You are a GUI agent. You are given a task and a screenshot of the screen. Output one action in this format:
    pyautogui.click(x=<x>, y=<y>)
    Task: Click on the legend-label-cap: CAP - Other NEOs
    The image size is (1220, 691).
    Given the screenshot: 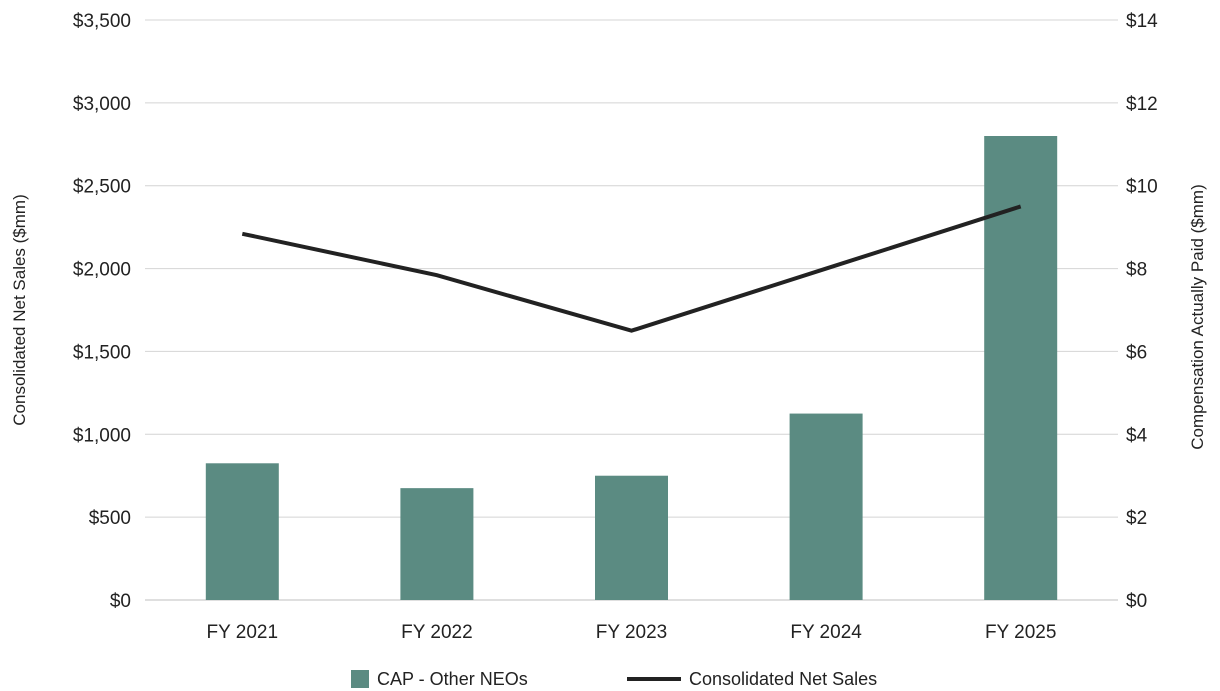 What is the action you would take?
    pyautogui.click(x=452, y=679)
    